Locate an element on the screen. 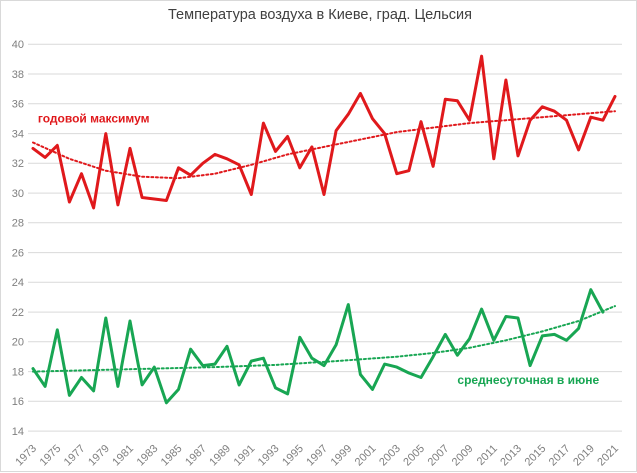  y-tick-label: 14 is located at coordinates (18, 432).